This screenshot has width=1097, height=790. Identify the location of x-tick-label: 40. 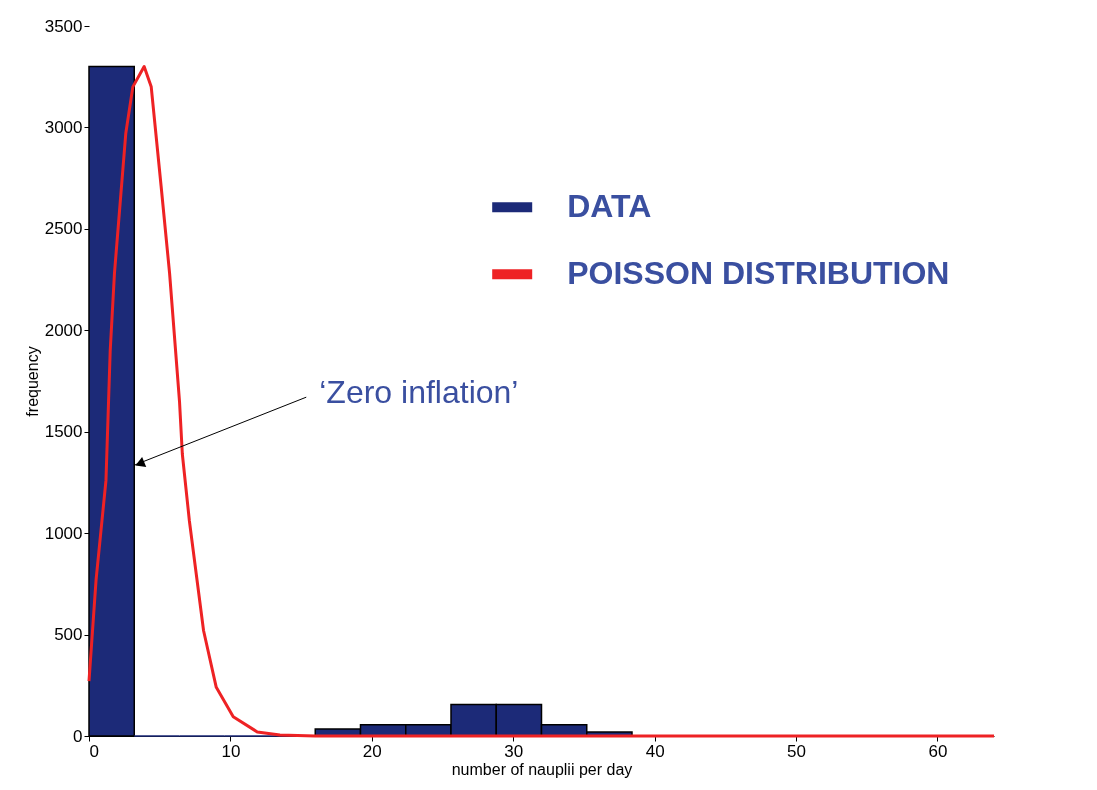
(655, 751).